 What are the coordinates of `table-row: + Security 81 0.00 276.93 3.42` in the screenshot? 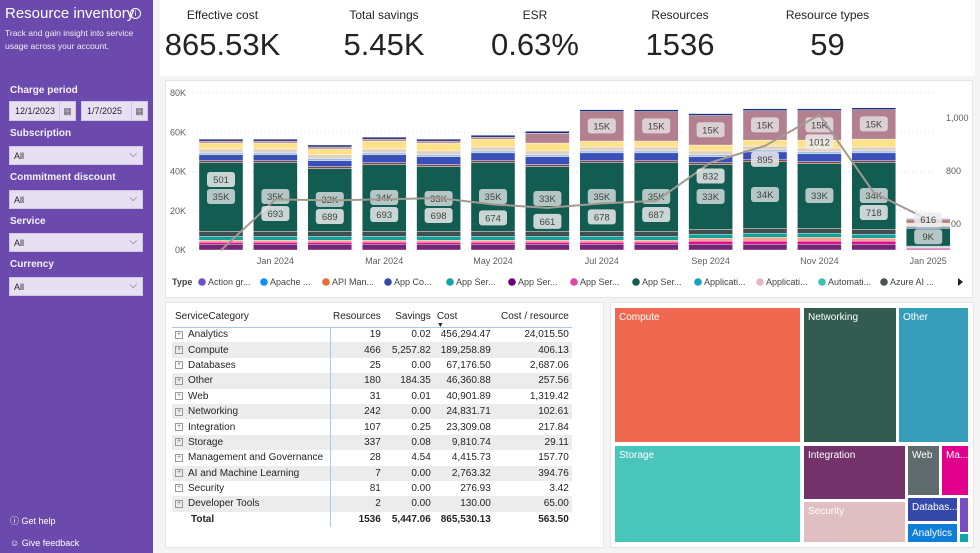 It's located at (372, 488).